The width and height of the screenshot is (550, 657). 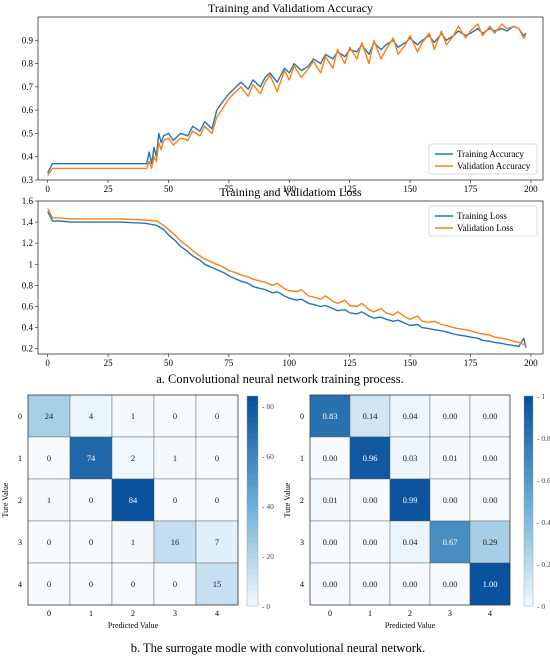 I want to click on cell-value: 0.03, so click(x=410, y=458).